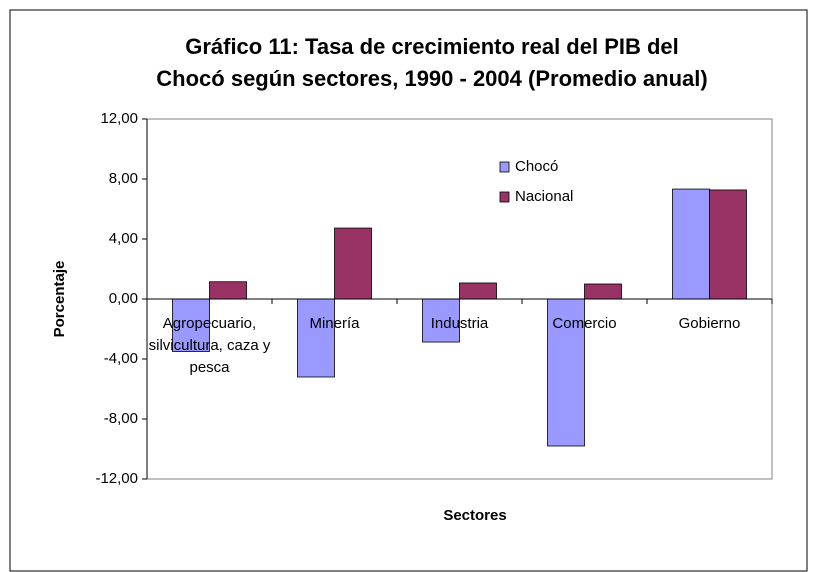  I want to click on y-tick-label: 12,00, so click(119, 118).